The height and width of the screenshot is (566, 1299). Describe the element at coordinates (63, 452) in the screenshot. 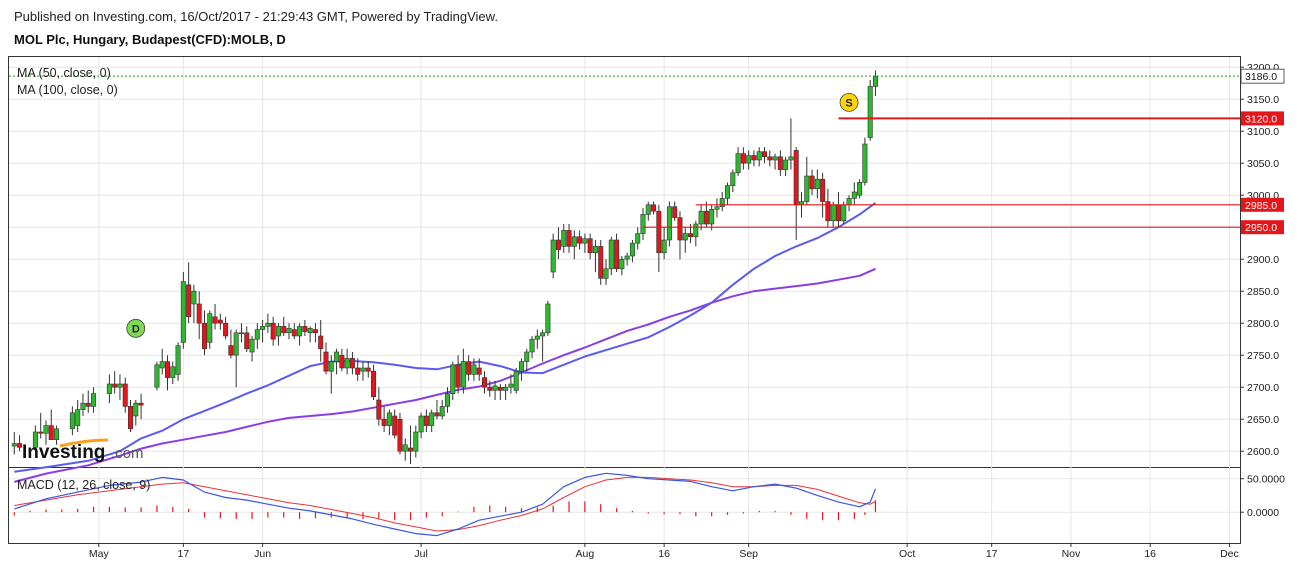

I see `svg-text: Investing` at that location.